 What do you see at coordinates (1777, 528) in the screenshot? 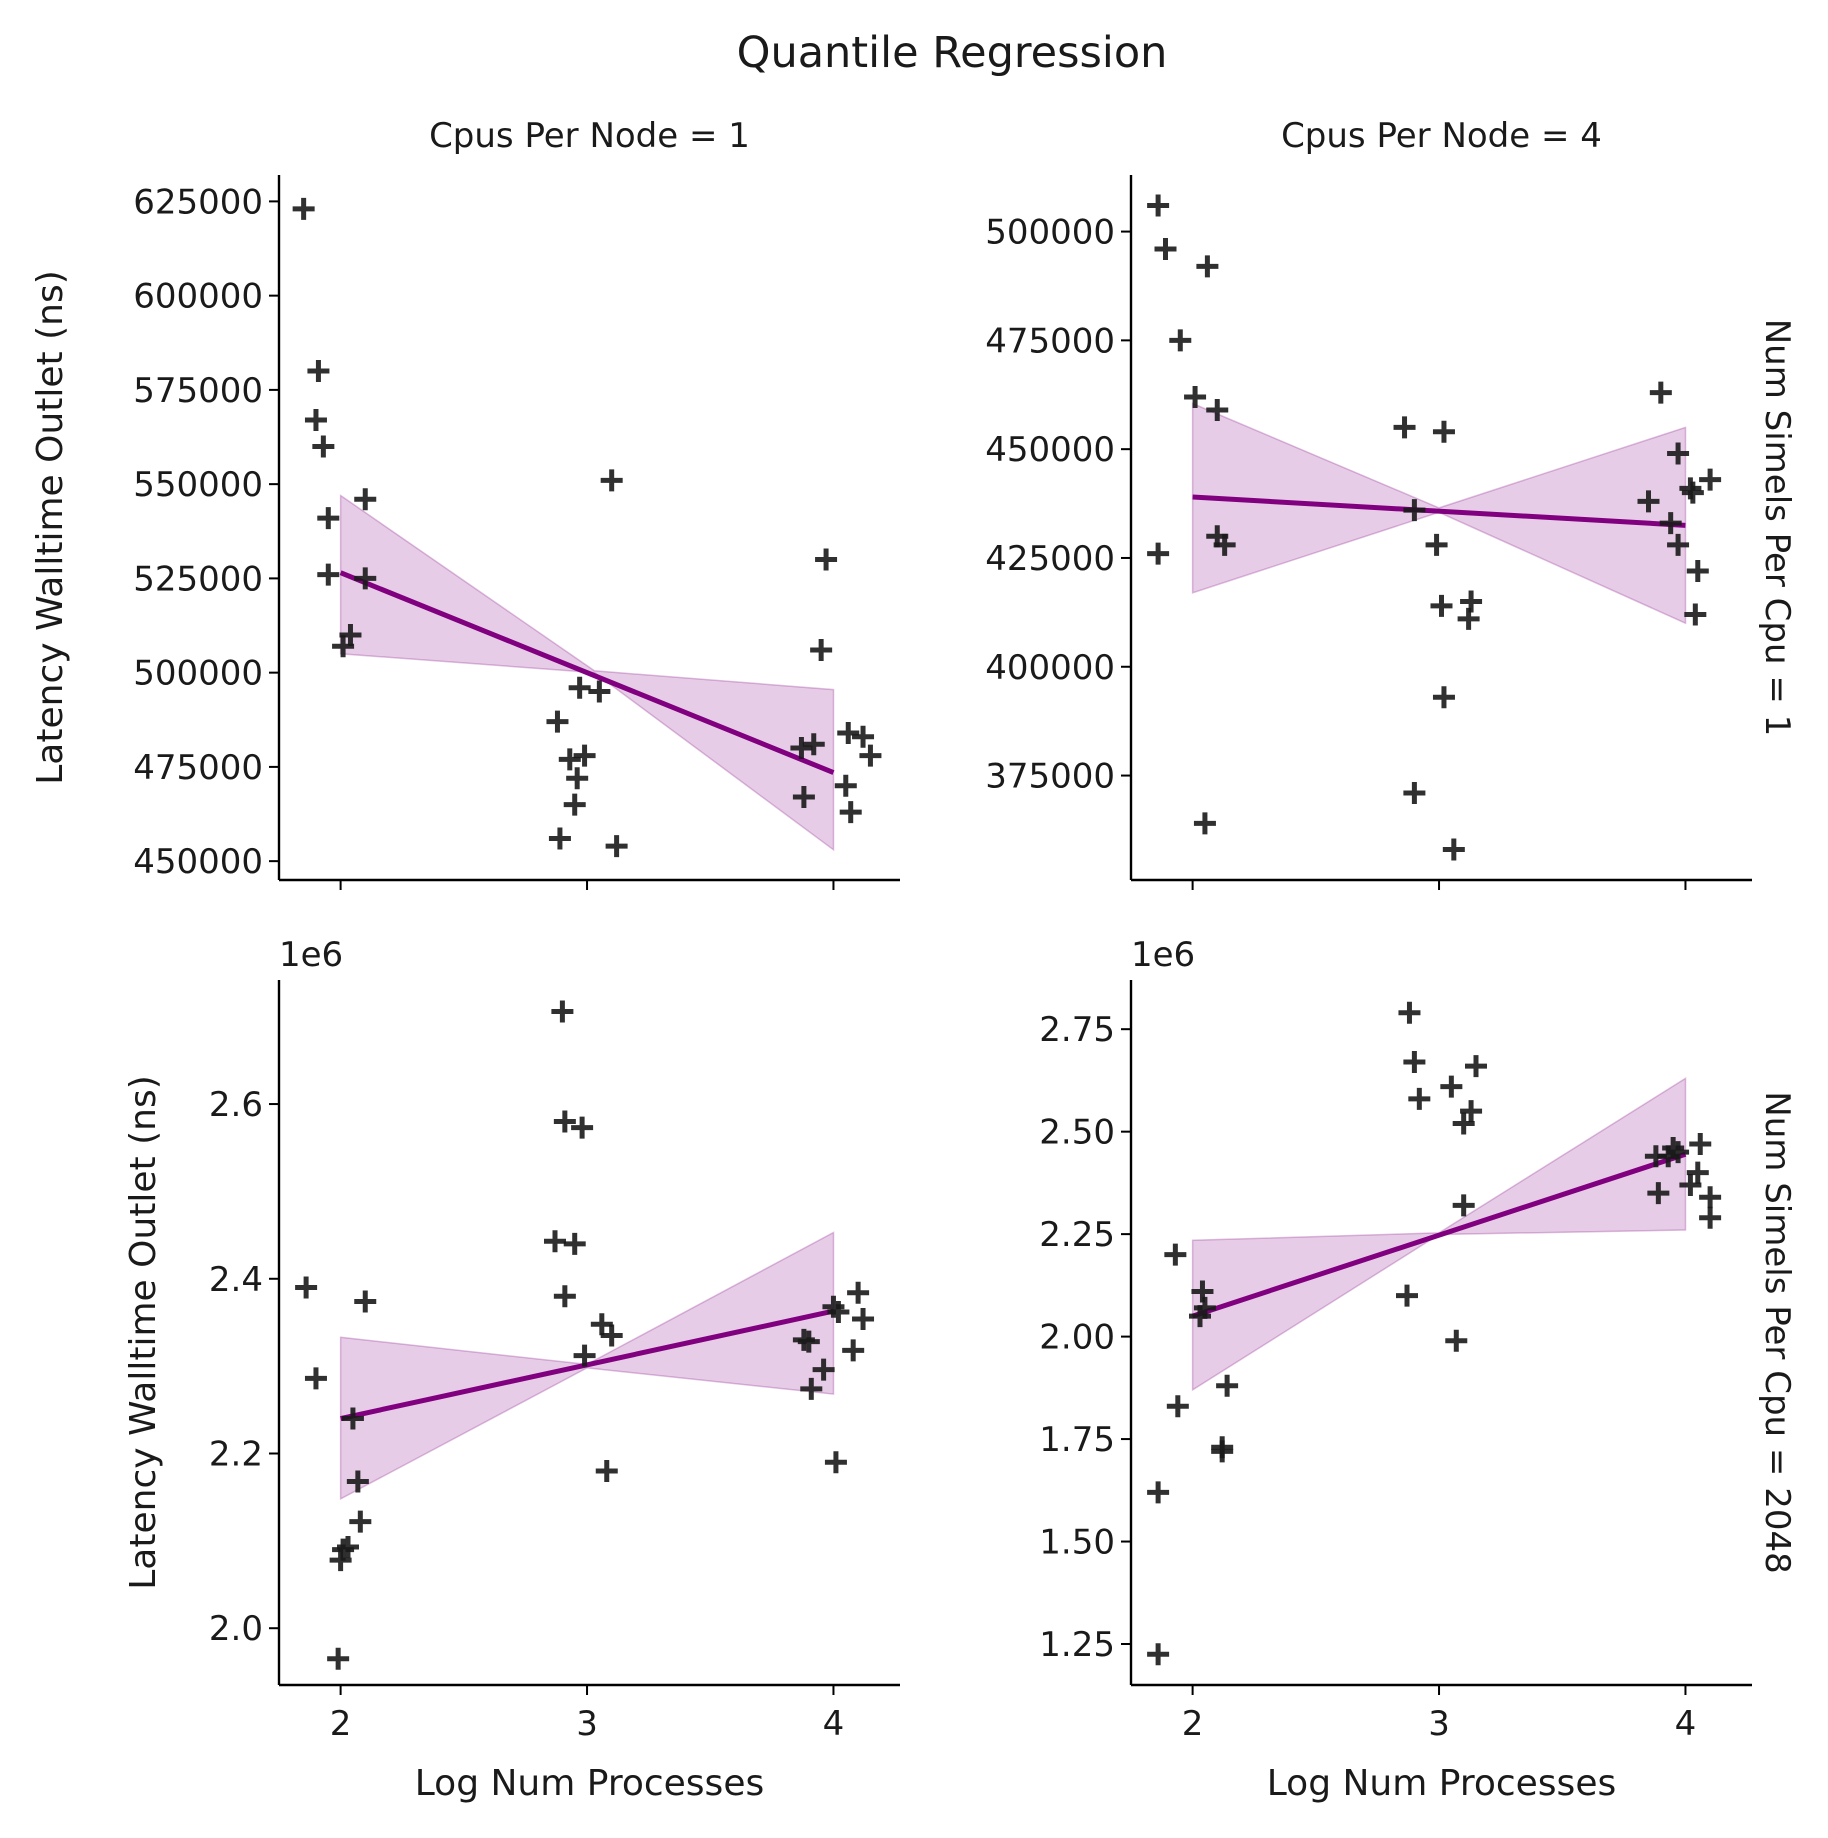
I see `row-title: Num Simels Per Cpu = 1` at bounding box center [1777, 528].